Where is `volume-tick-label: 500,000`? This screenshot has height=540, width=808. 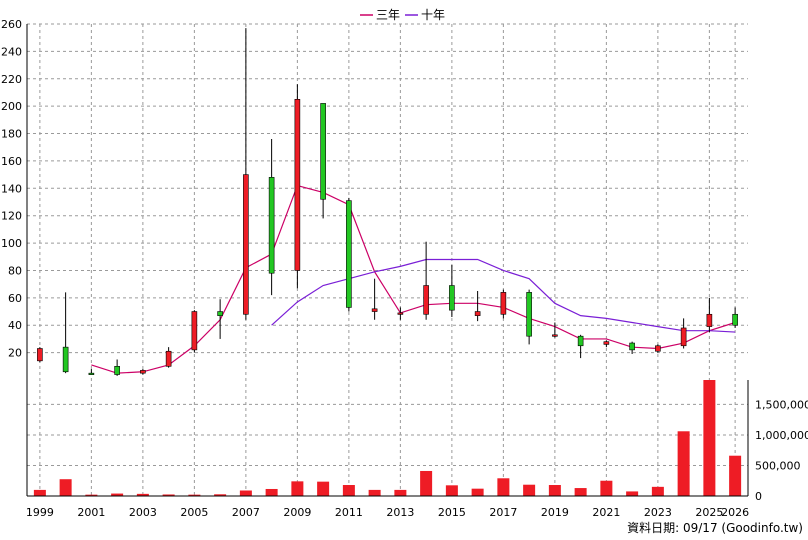 volume-tick-label: 500,000 is located at coordinates (778, 465).